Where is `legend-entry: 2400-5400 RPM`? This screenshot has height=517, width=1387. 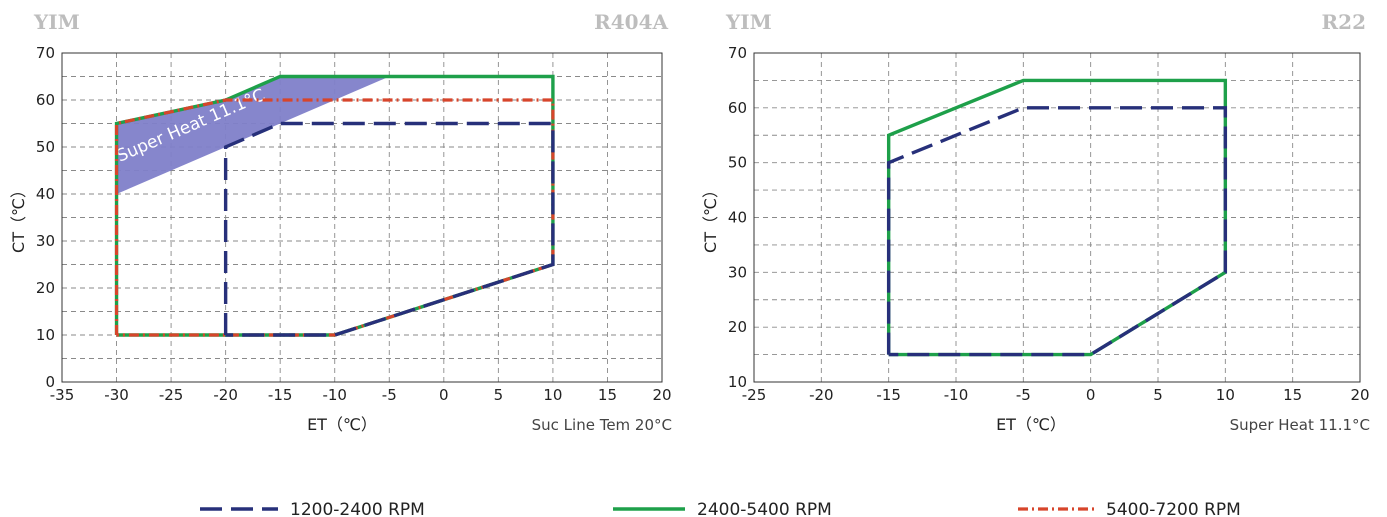 legend-entry: 2400-5400 RPM is located at coordinates (722, 508).